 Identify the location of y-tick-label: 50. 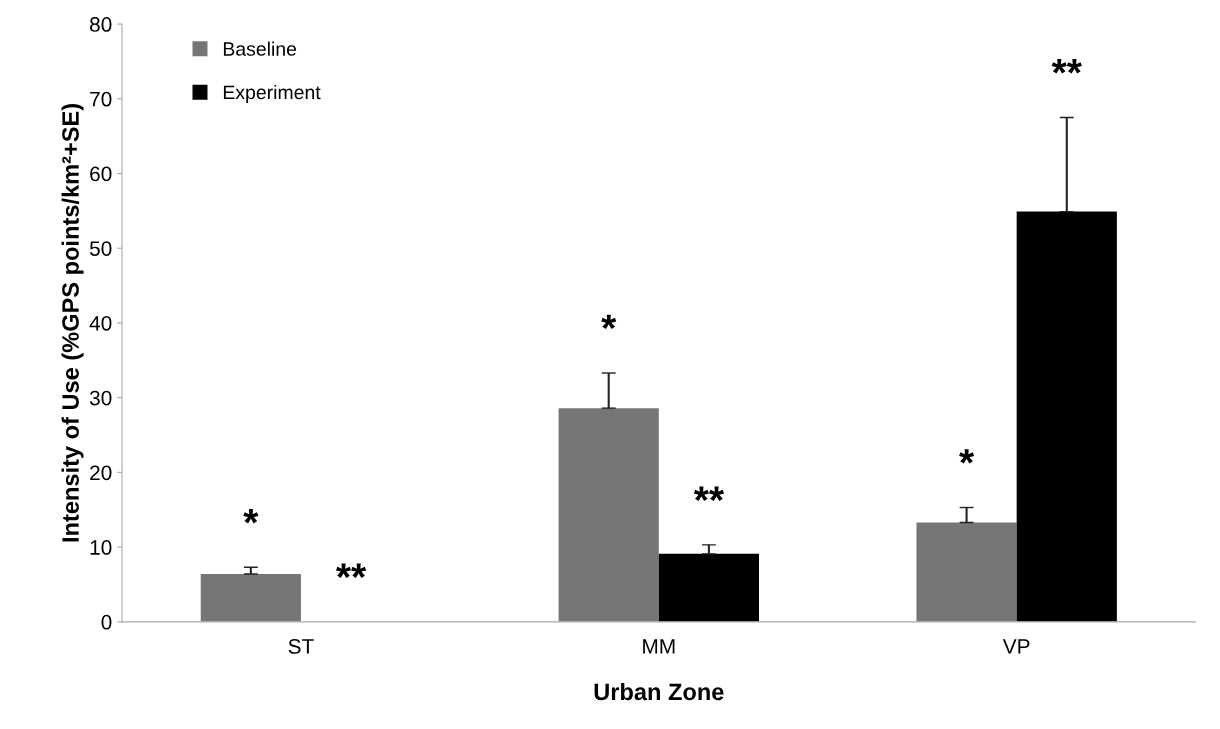
(100, 248).